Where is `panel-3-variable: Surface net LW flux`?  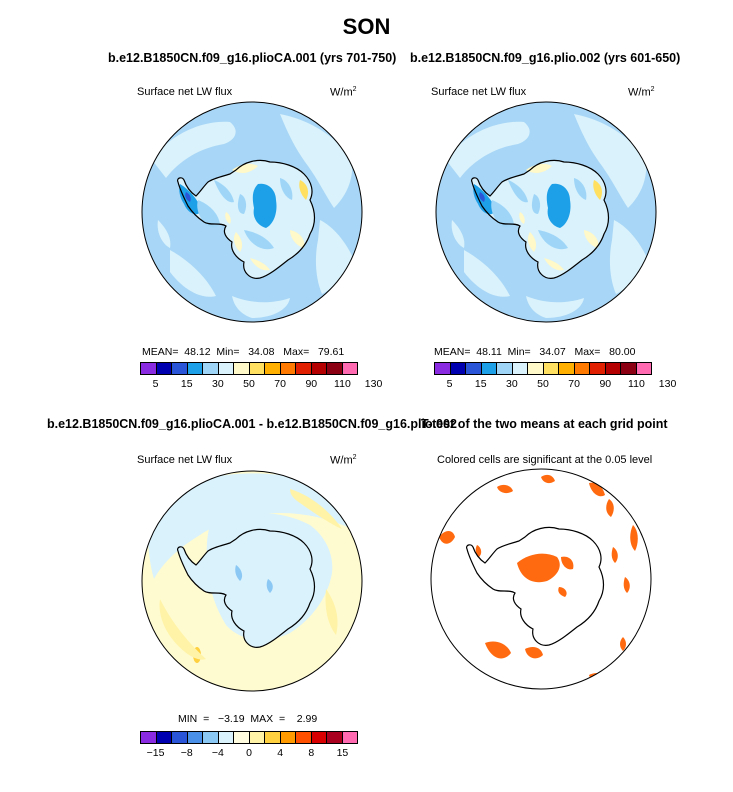
panel-3-variable: Surface net LW flux is located at coordinates (185, 460).